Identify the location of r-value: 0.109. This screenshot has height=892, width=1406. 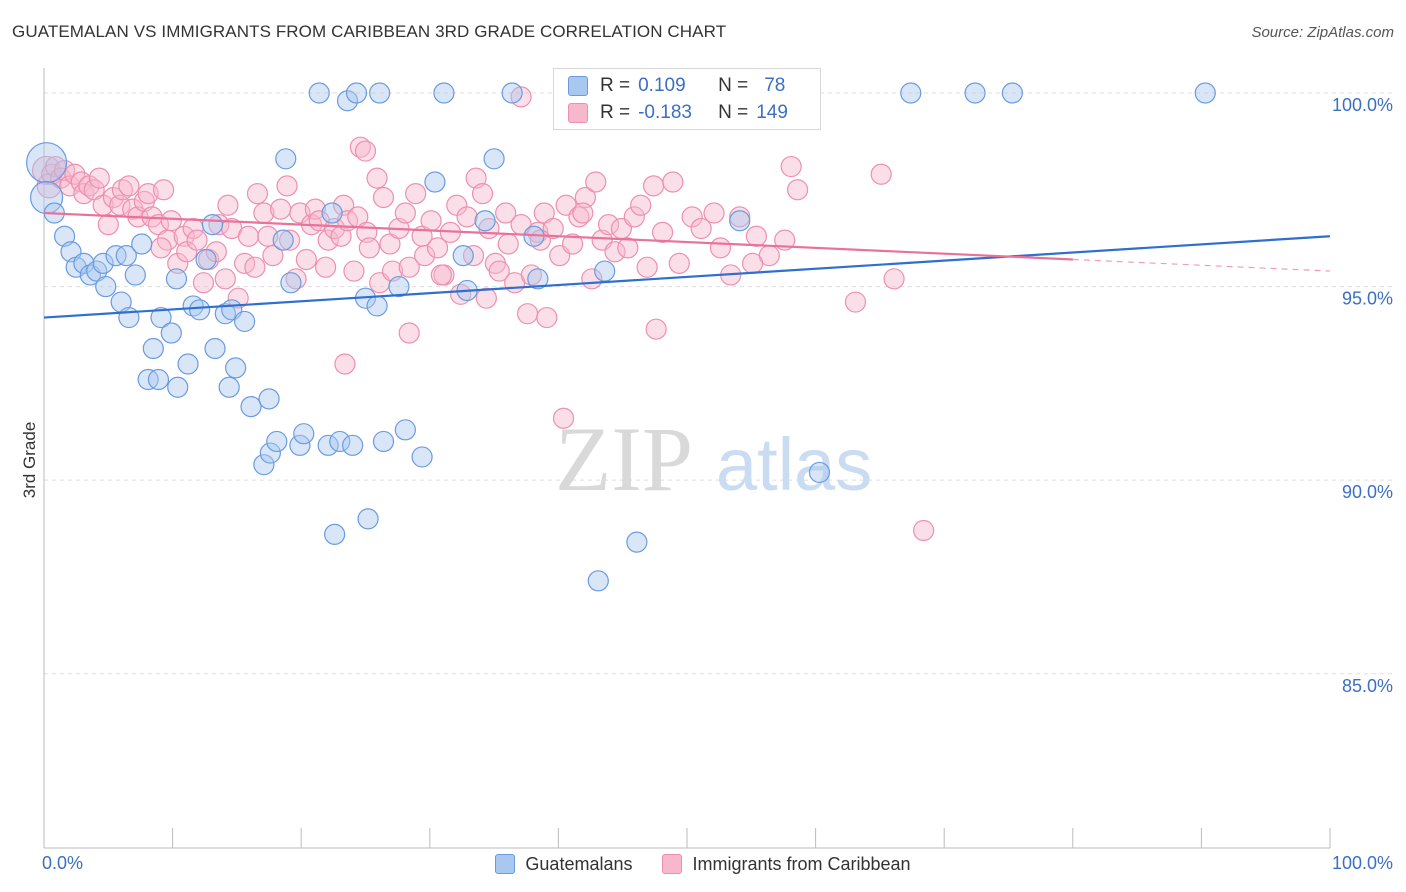
(662, 85).